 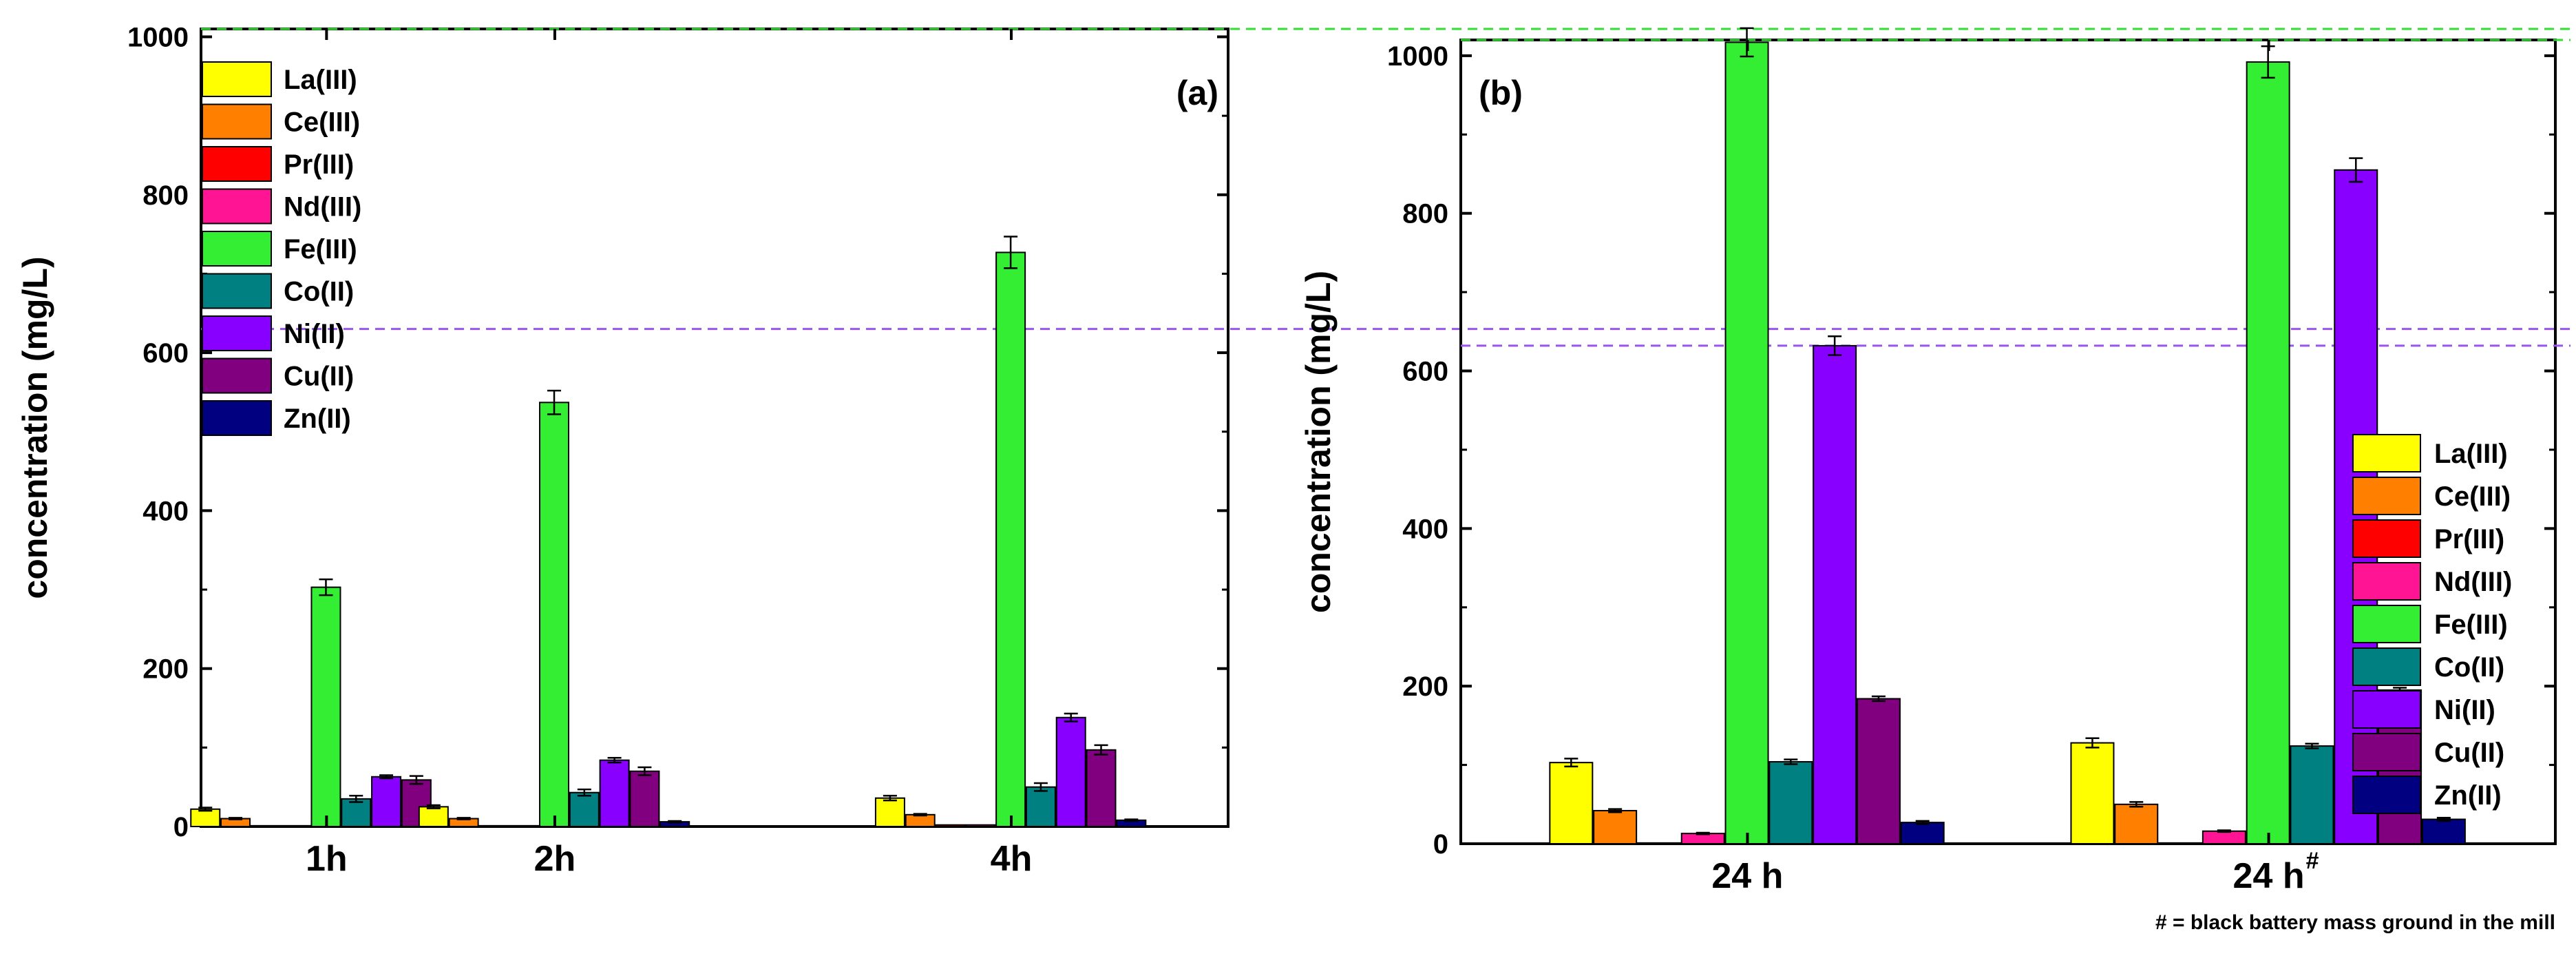 I want to click on x-category-label: 1h, so click(x=327, y=859).